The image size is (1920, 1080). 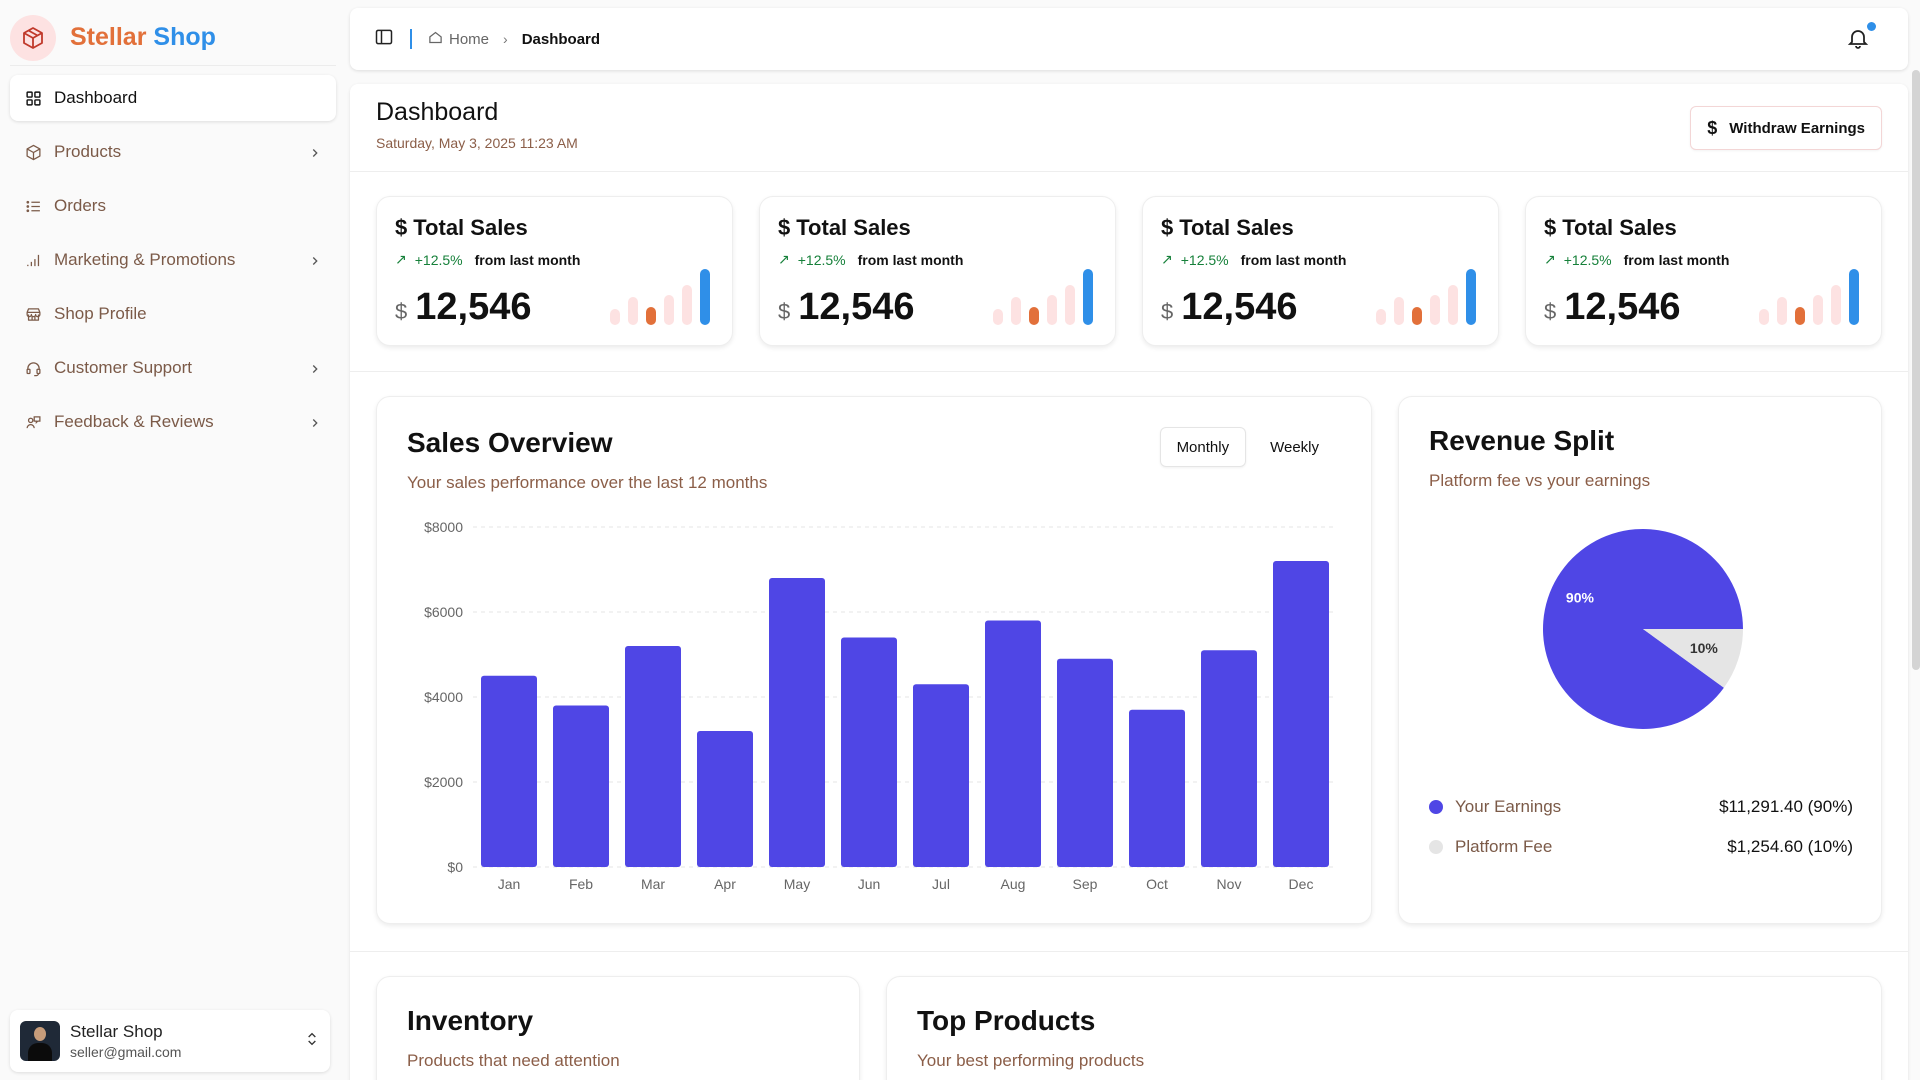 What do you see at coordinates (653, 884) in the screenshot?
I see `x-tick-label: Mar` at bounding box center [653, 884].